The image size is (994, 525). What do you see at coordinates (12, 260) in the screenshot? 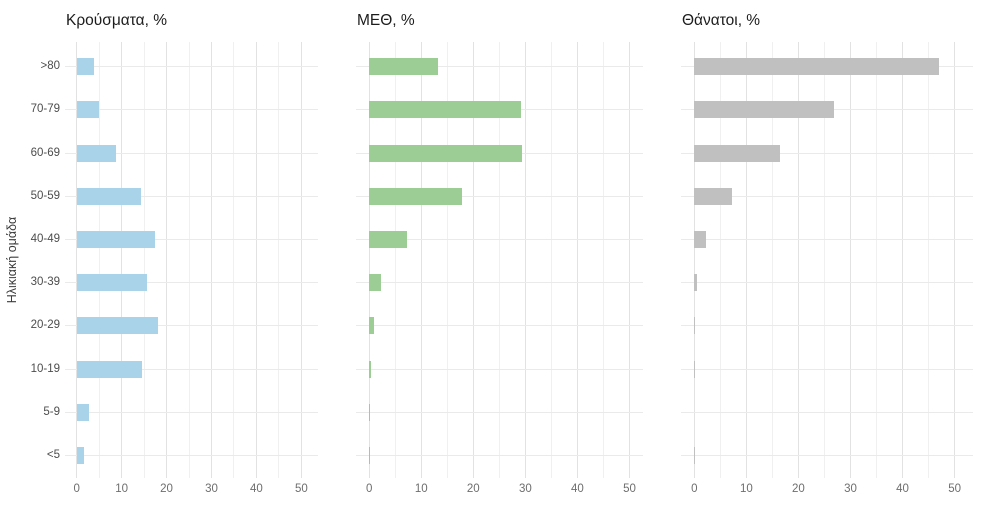
I see `y-axis-title: Ηλικιακή ομάδα` at bounding box center [12, 260].